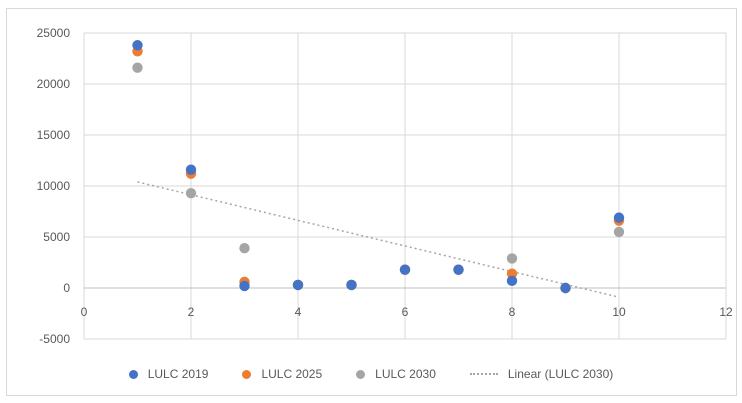 The width and height of the screenshot is (742, 403). Describe the element at coordinates (54, 135) in the screenshot. I see `y-tick-label: 15000` at that location.